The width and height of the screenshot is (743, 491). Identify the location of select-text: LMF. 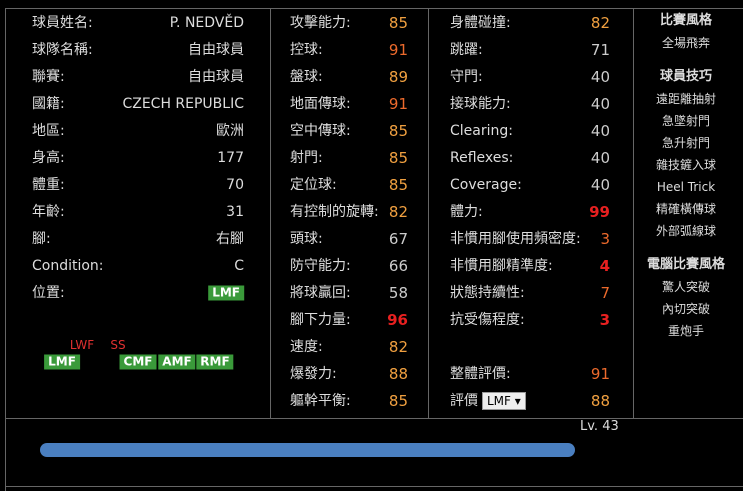
(499, 401).